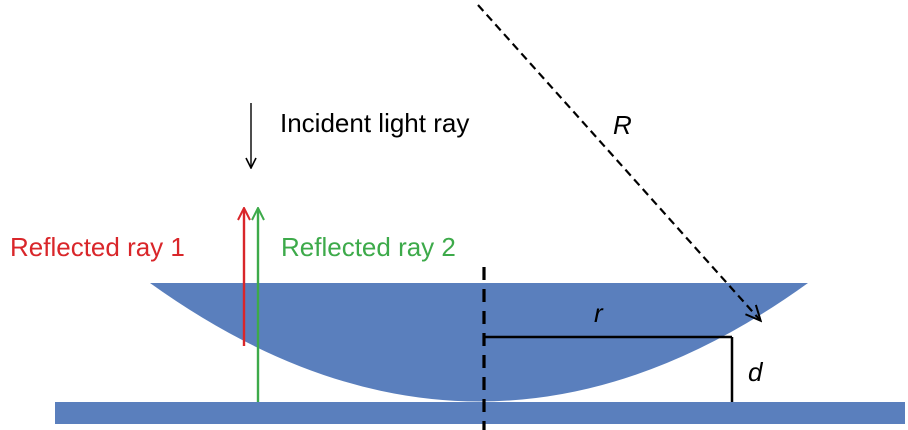  Describe the element at coordinates (599, 313) in the screenshot. I see `small-radius-label: r` at that location.